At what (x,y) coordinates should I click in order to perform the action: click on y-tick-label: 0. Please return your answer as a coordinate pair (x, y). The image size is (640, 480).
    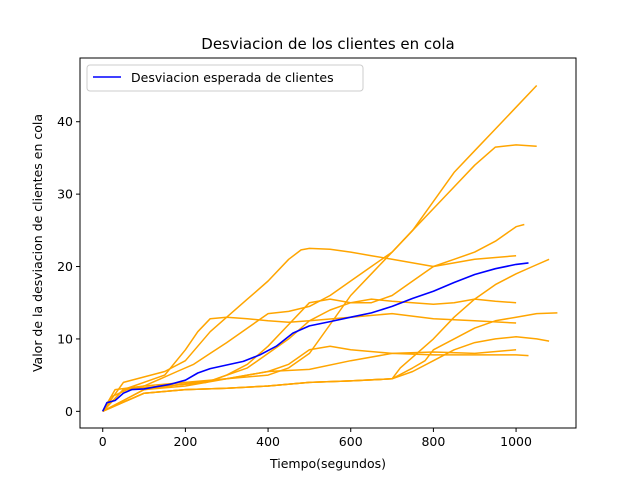
    Looking at the image, I should click on (69, 411).